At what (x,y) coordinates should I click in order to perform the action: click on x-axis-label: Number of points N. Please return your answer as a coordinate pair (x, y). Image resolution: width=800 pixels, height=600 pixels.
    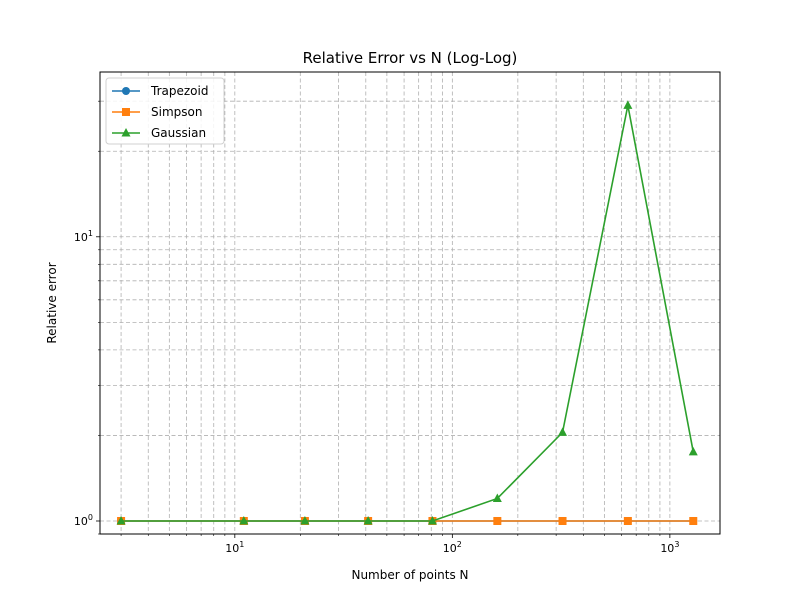
    Looking at the image, I should click on (409, 575).